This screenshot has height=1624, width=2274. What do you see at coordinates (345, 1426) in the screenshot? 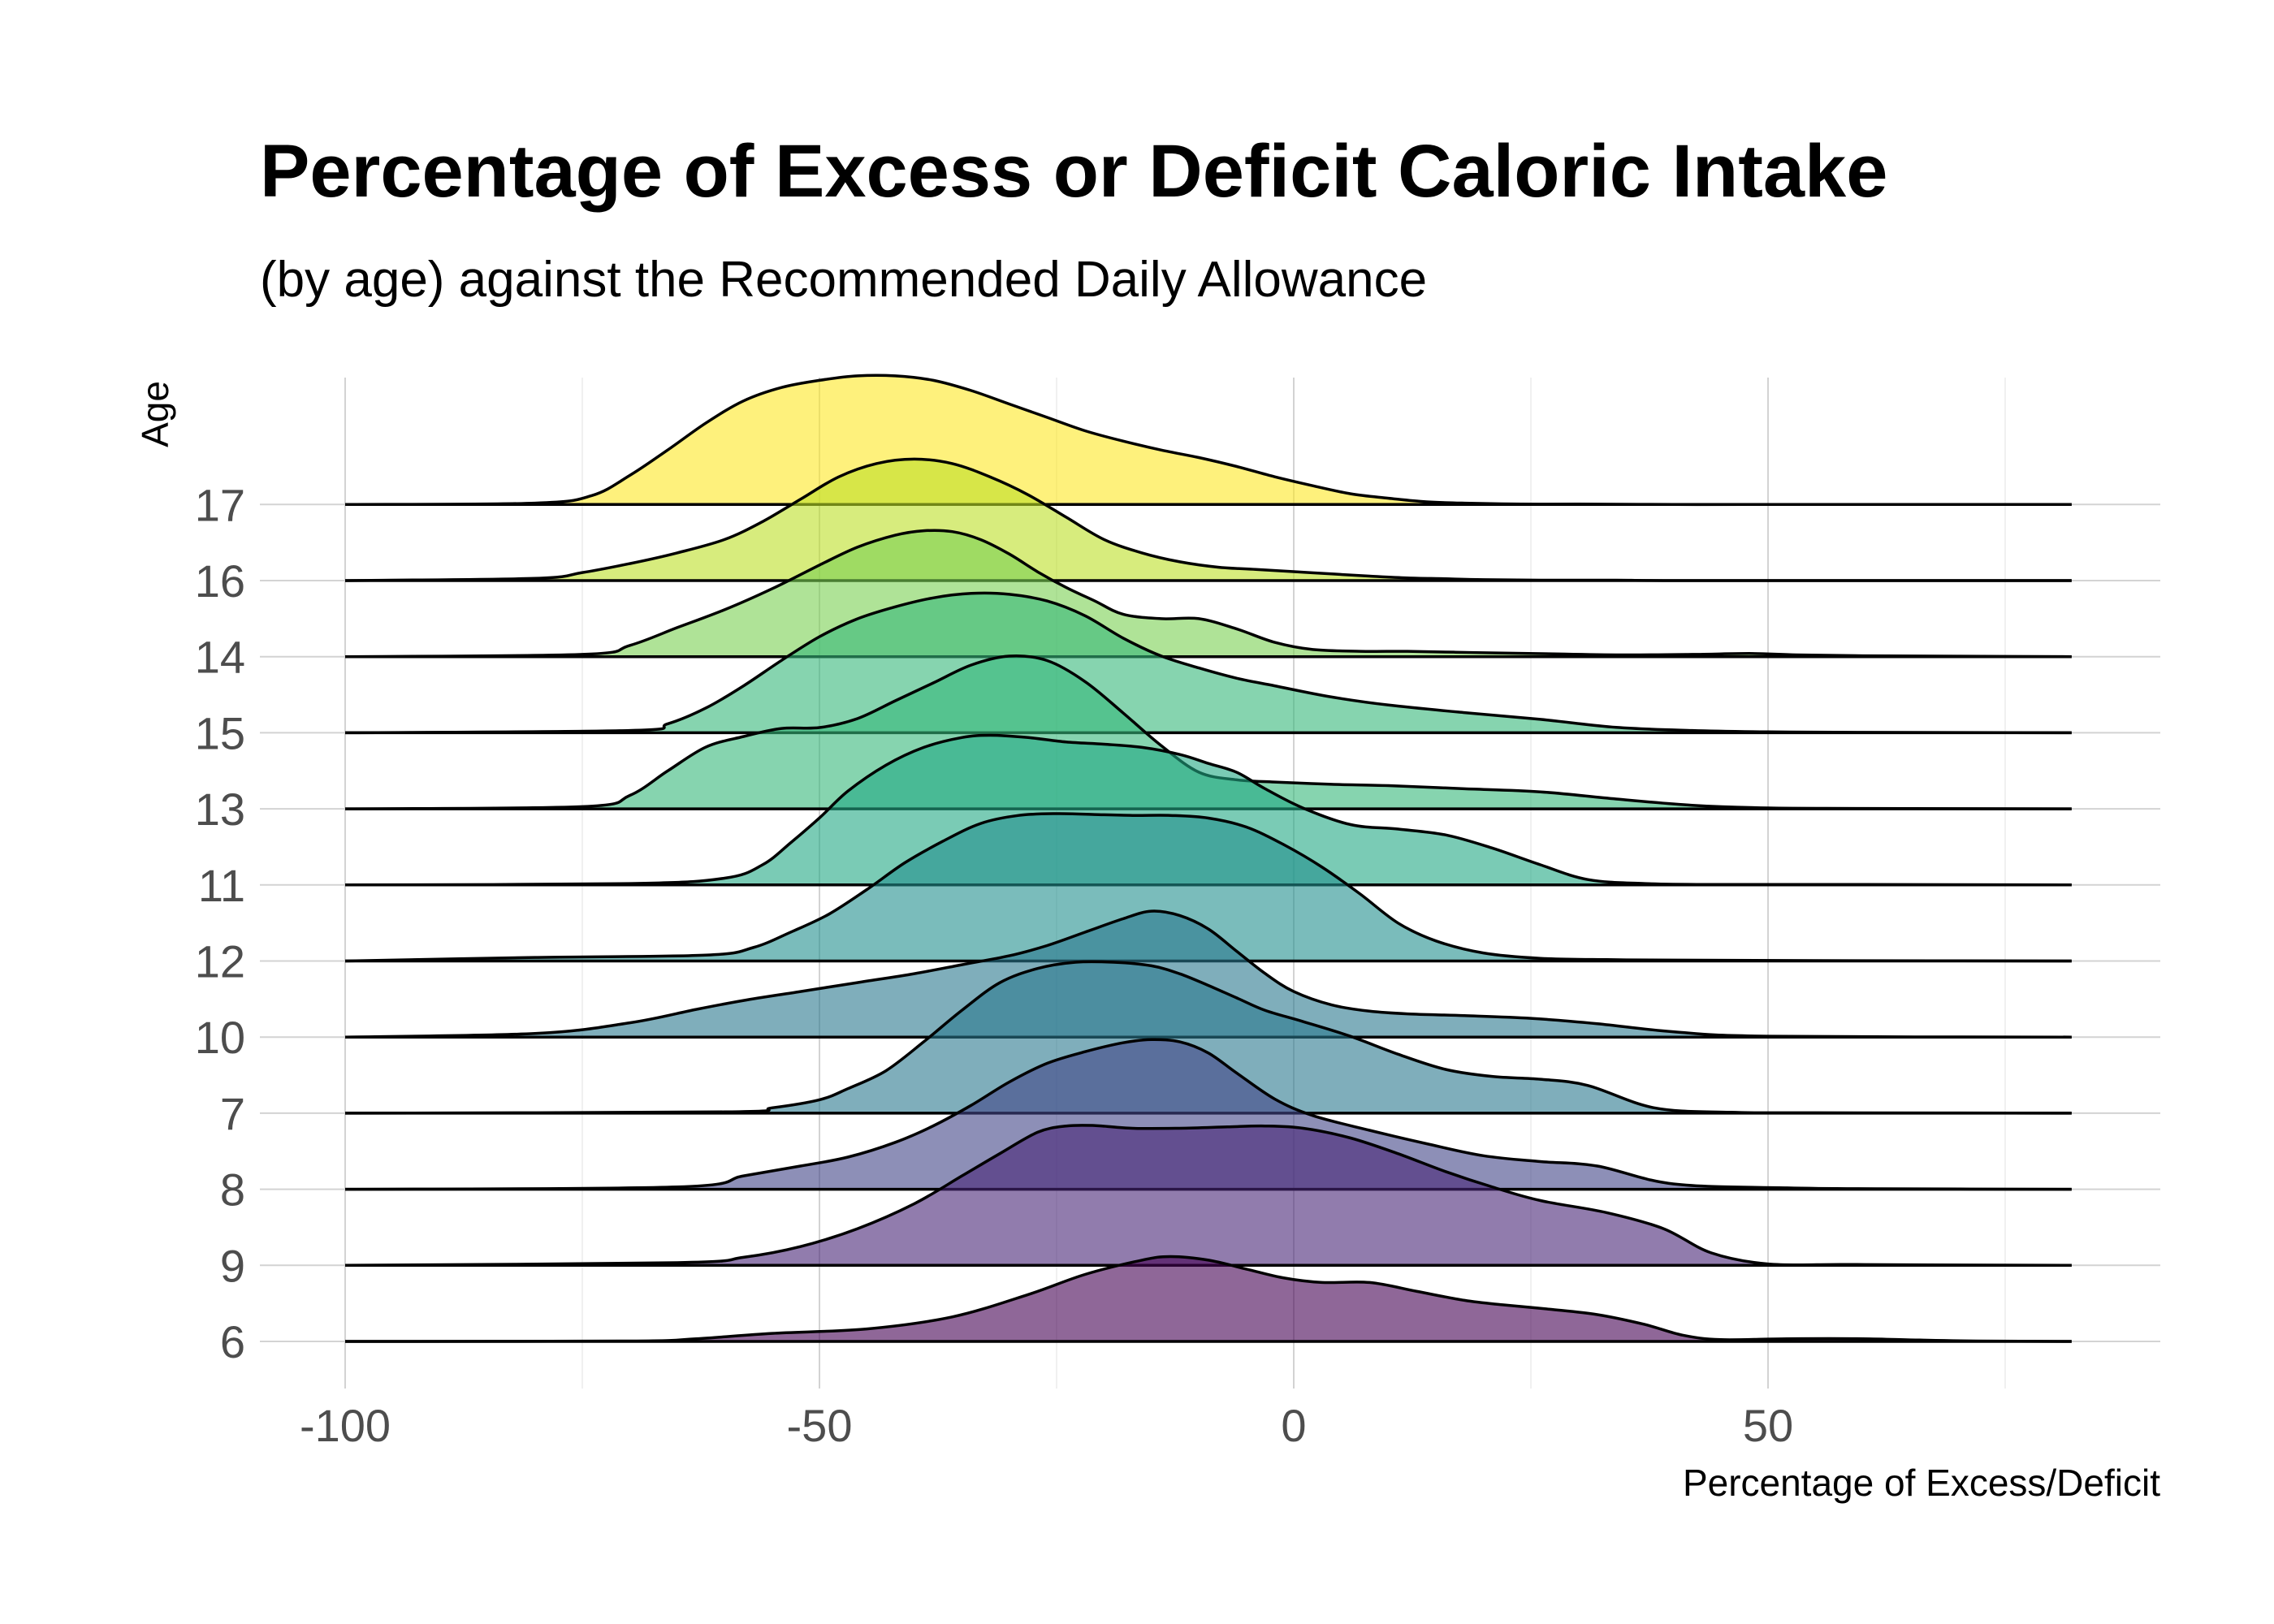
I see `x-tick-label: -100` at bounding box center [345, 1426].